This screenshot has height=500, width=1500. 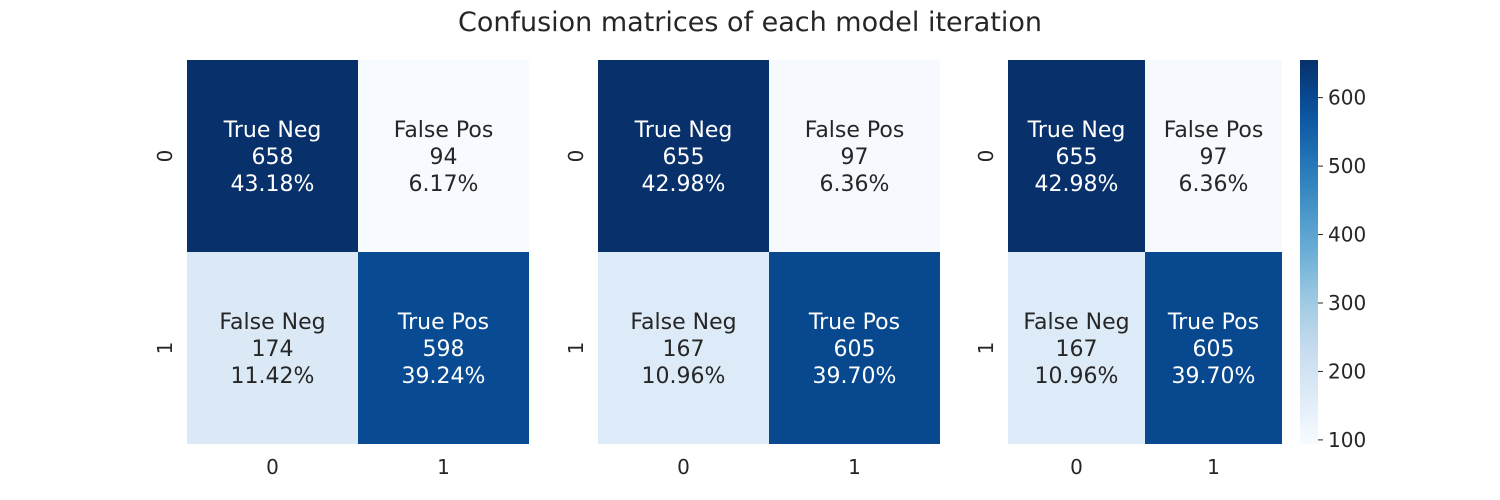 I want to click on cell-percent: 6.17%, so click(x=444, y=184).